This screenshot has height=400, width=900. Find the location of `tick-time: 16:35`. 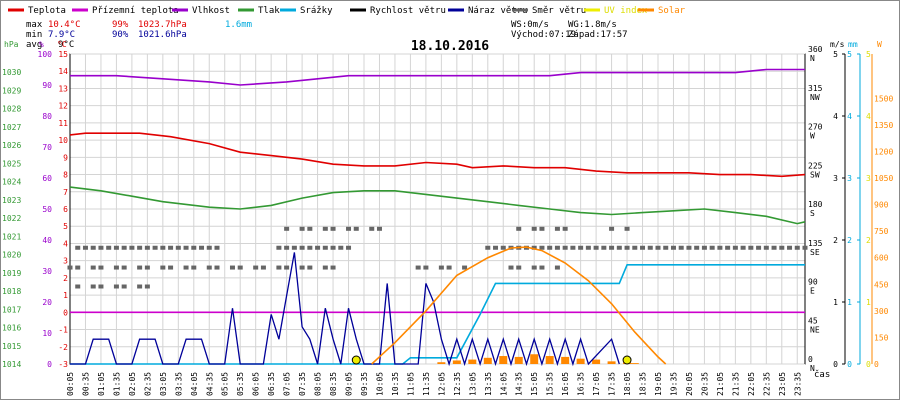

tick-time: 16:35 is located at coordinates (581, 384).